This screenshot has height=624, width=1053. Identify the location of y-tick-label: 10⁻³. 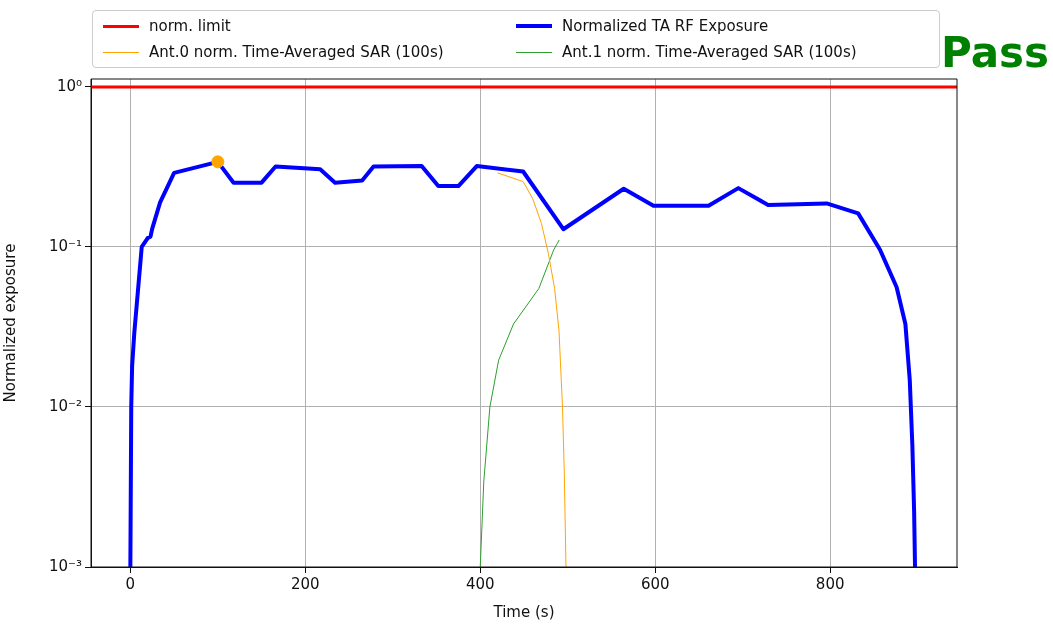
(65, 565).